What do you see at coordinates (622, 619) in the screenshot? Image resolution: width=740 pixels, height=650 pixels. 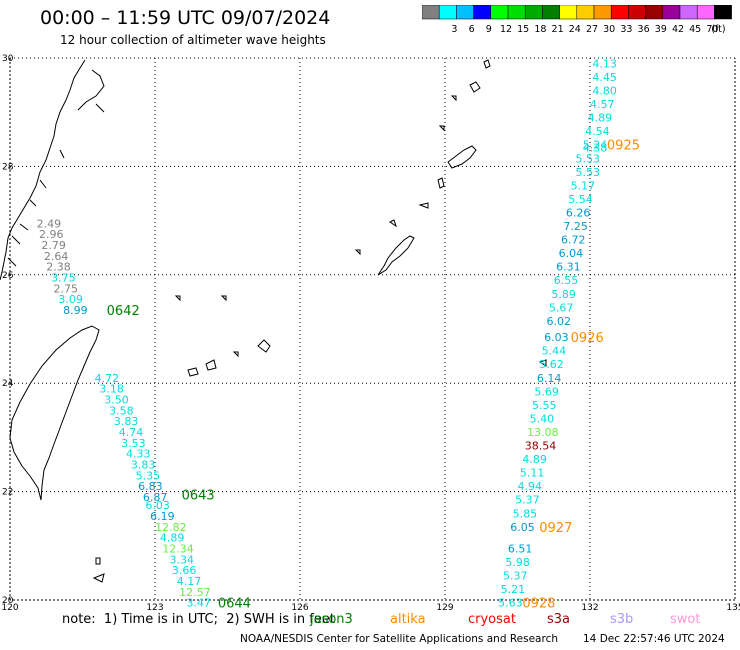 I see `satellite-legend-s3b: s3b` at bounding box center [622, 619].